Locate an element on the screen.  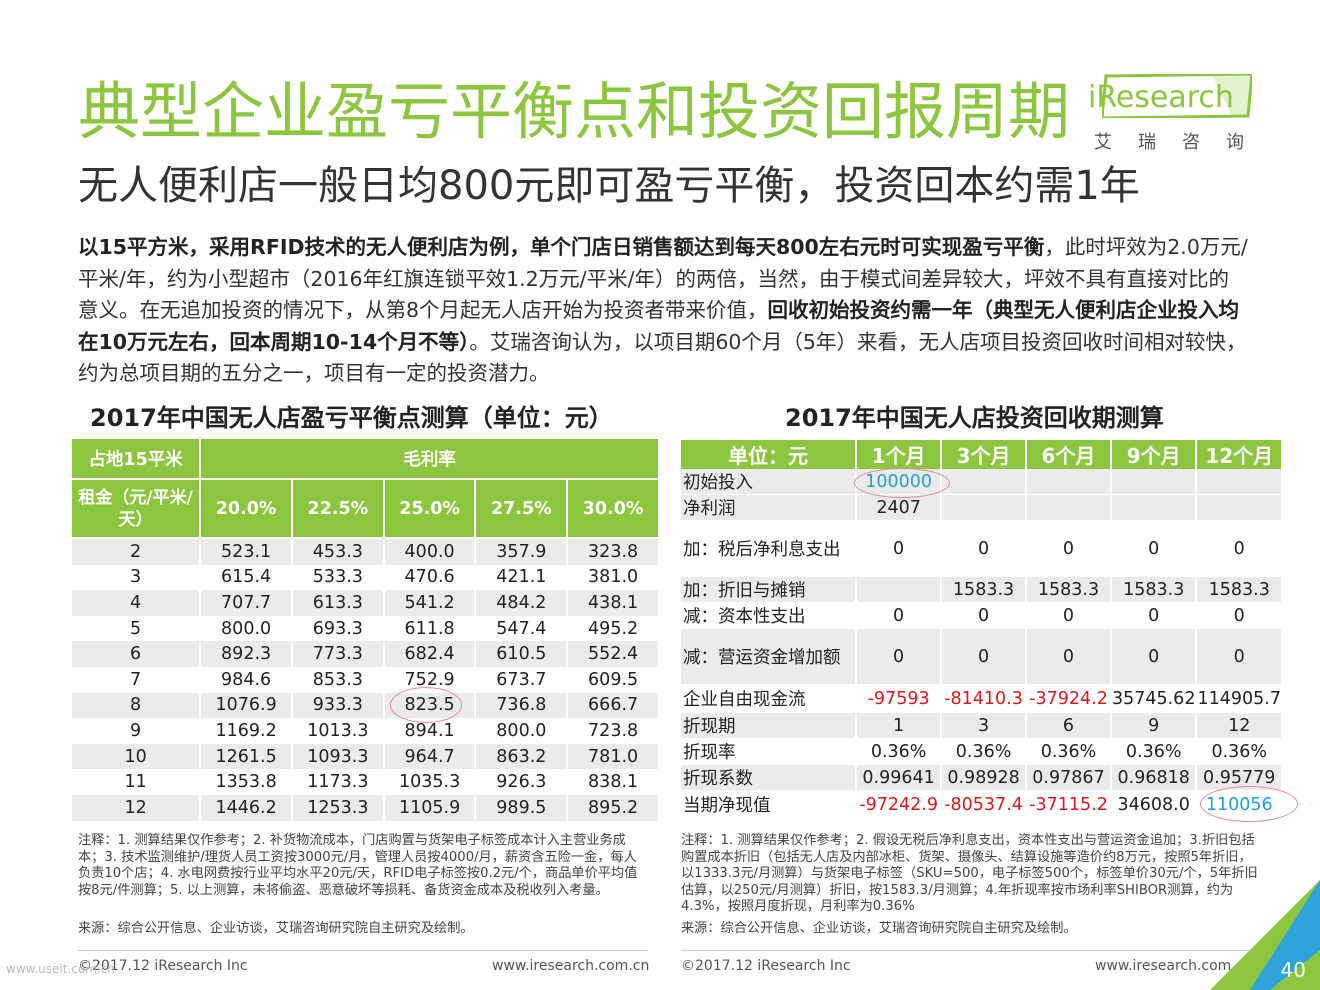
payback-value-cell: 114905.7 is located at coordinates (1240, 699).